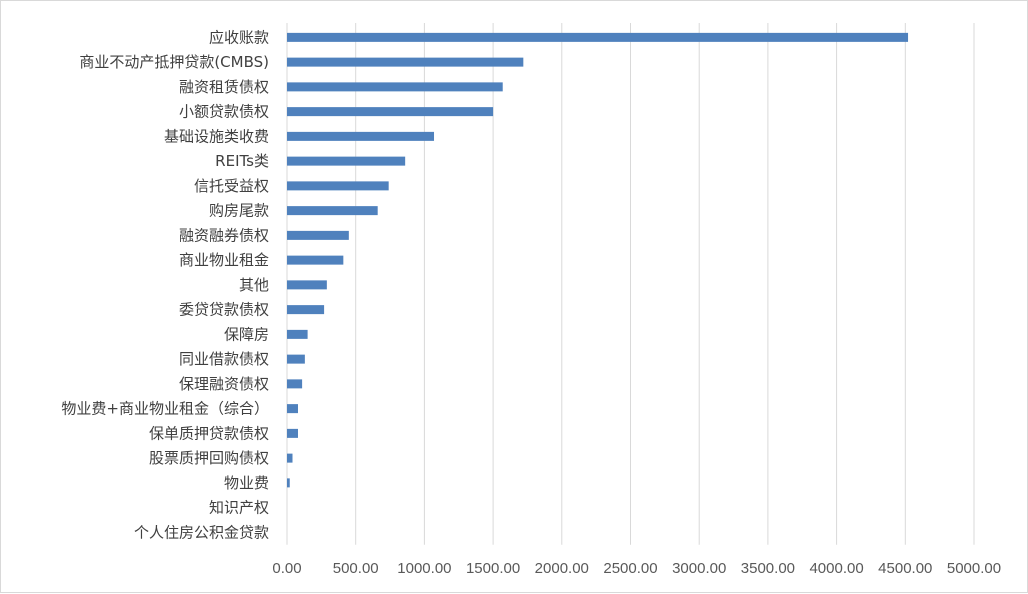 This screenshot has height=594, width=1028. I want to click on x-tick-label: 1000.00, so click(424, 568).